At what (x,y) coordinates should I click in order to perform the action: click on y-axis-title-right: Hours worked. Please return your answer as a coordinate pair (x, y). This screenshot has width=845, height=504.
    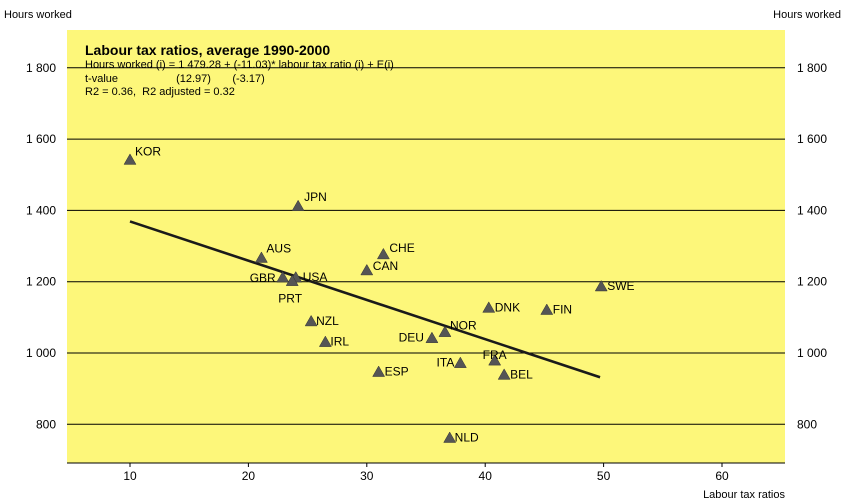
    Looking at the image, I should click on (807, 15).